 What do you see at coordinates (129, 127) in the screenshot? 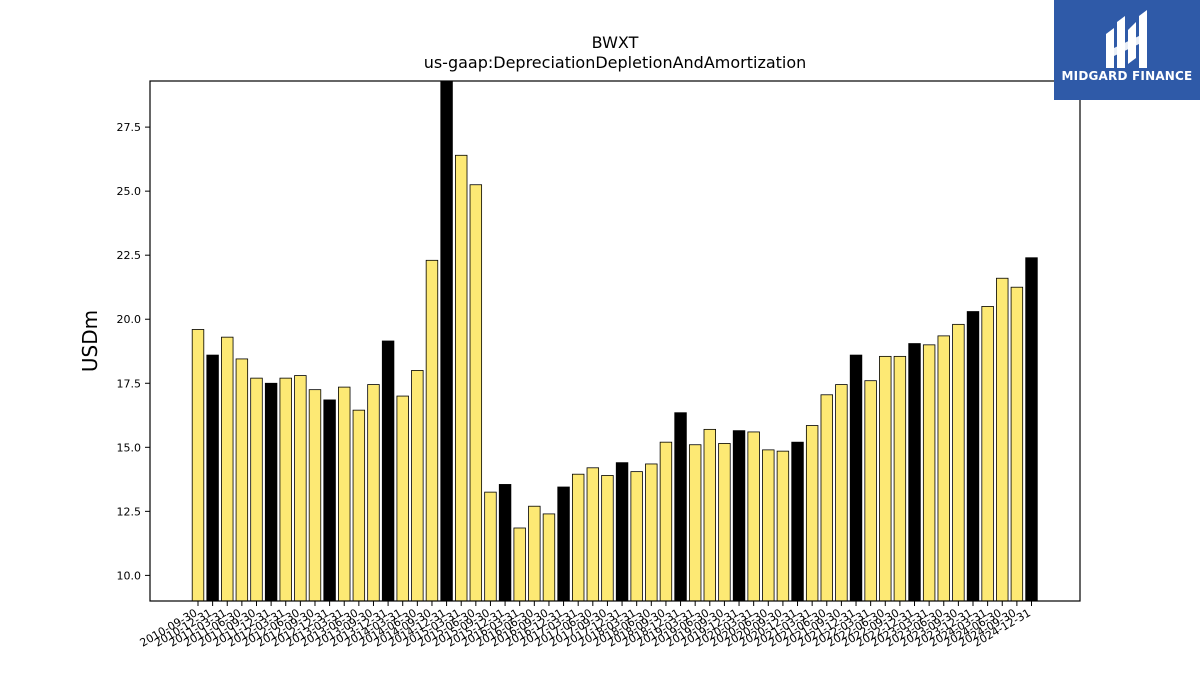
I see `y-tick-label: 27.5` at bounding box center [129, 127].